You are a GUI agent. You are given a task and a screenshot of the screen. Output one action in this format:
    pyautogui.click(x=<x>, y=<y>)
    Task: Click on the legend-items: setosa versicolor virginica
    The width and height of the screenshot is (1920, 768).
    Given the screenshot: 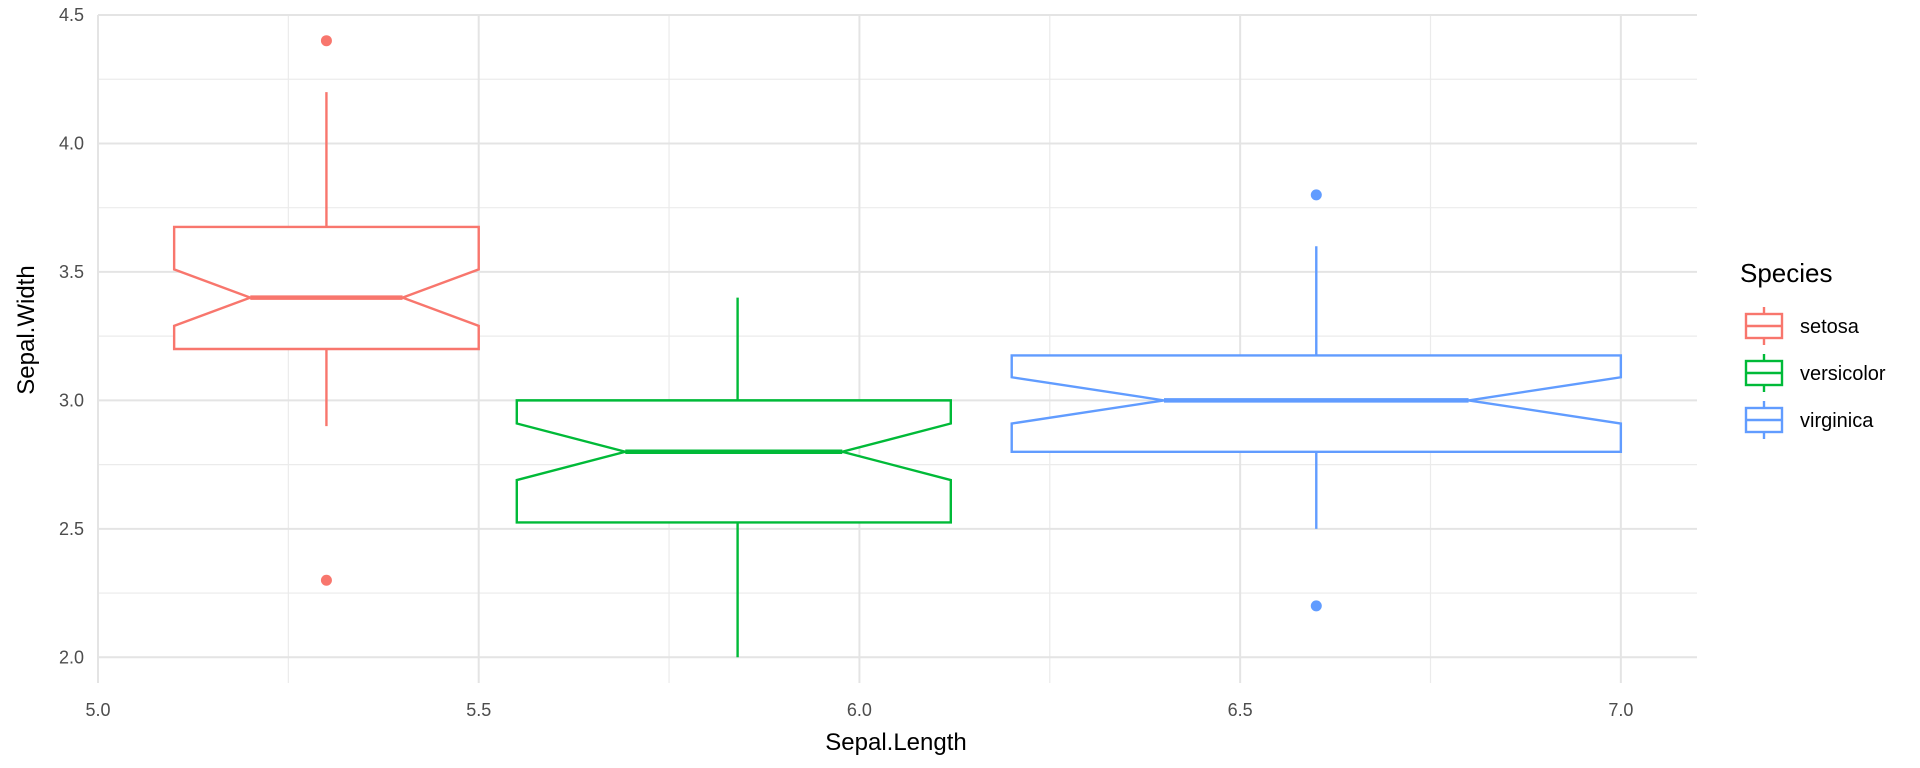 What is the action you would take?
    pyautogui.click(x=1815, y=373)
    